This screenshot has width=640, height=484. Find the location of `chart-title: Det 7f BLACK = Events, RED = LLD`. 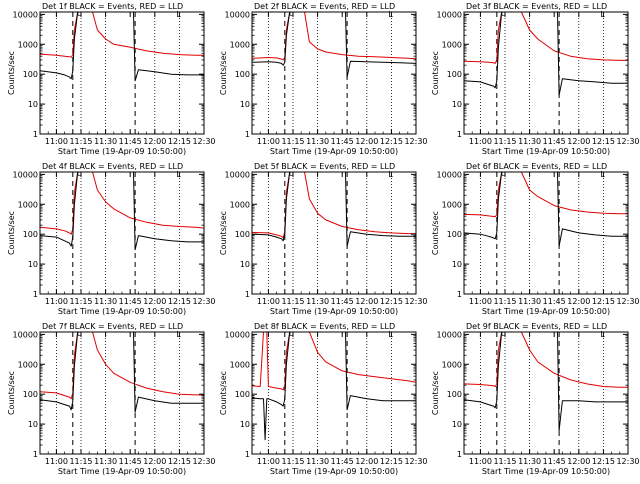

chart-title: Det 7f BLACK = Events, RED = LLD is located at coordinates (112, 326).